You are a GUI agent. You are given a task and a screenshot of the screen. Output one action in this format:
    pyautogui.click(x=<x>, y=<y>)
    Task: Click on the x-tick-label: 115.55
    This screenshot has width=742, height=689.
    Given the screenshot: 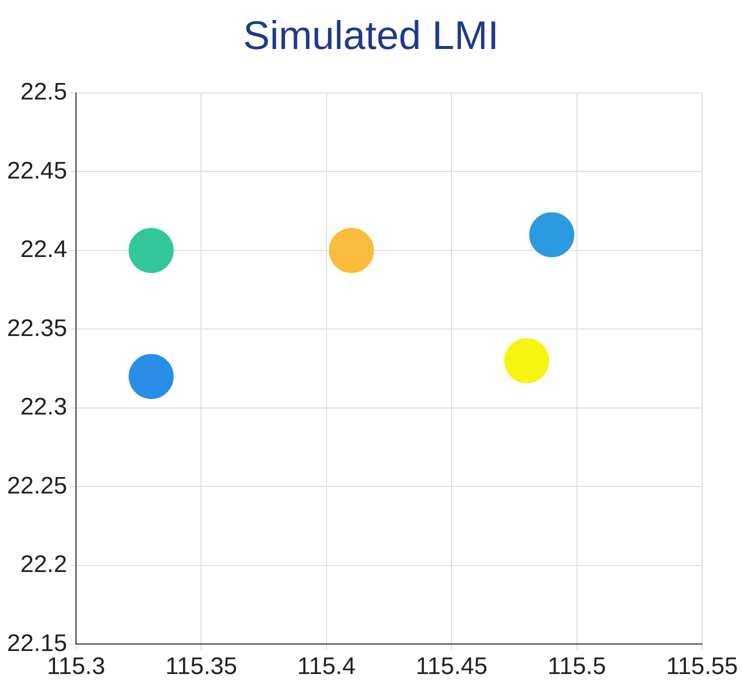 What is the action you would take?
    pyautogui.click(x=702, y=666)
    